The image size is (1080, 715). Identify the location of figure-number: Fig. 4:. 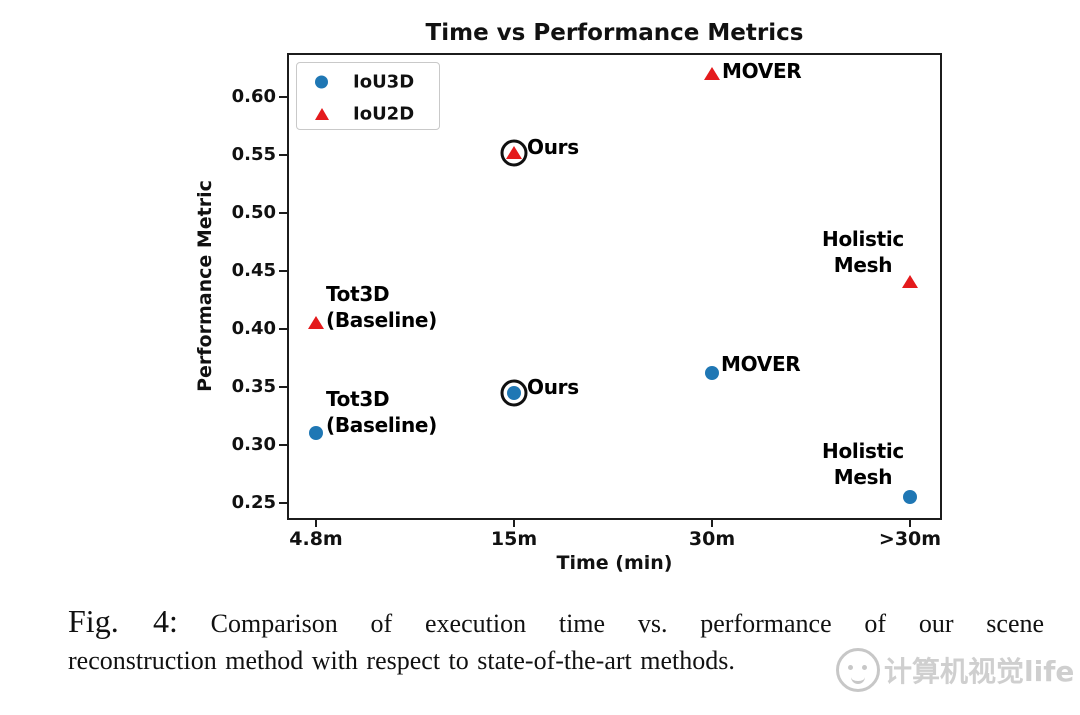
(123, 621).